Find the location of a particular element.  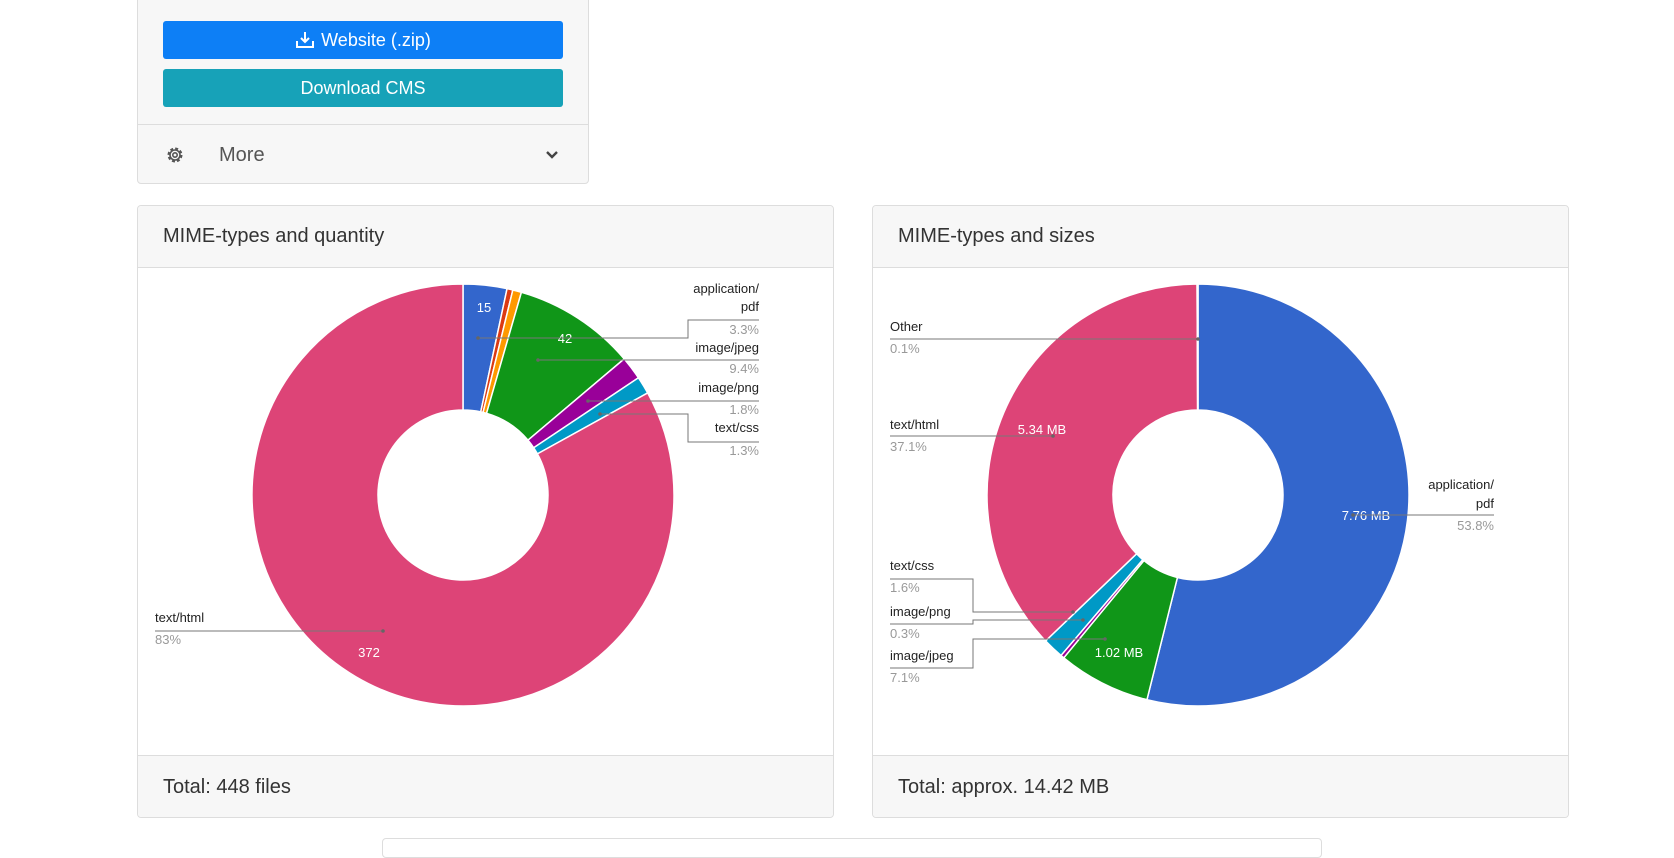

more-toggle: More is located at coordinates (363, 155).